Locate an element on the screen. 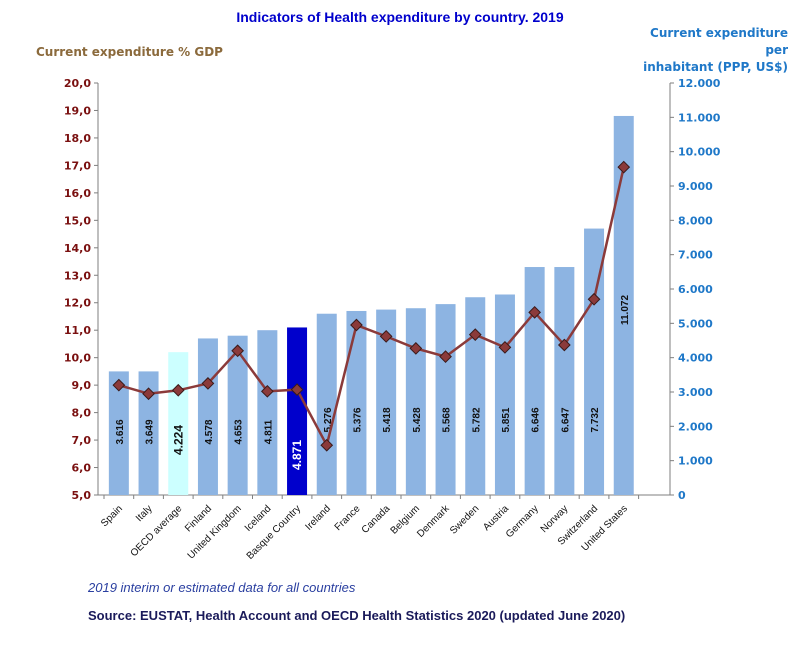 The width and height of the screenshot is (800, 652). left-tick-label: 8,0 is located at coordinates (82, 413).